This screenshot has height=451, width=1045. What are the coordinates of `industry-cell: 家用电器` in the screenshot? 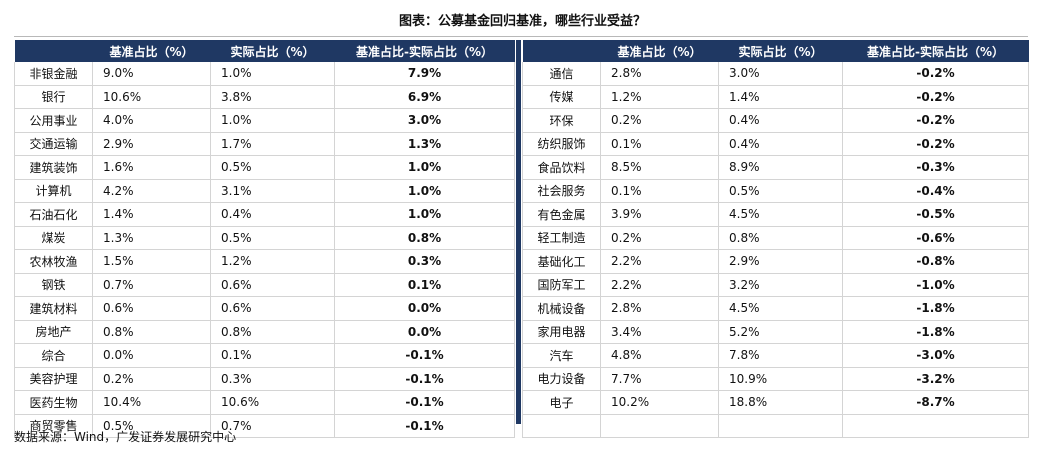 It's located at (561, 332).